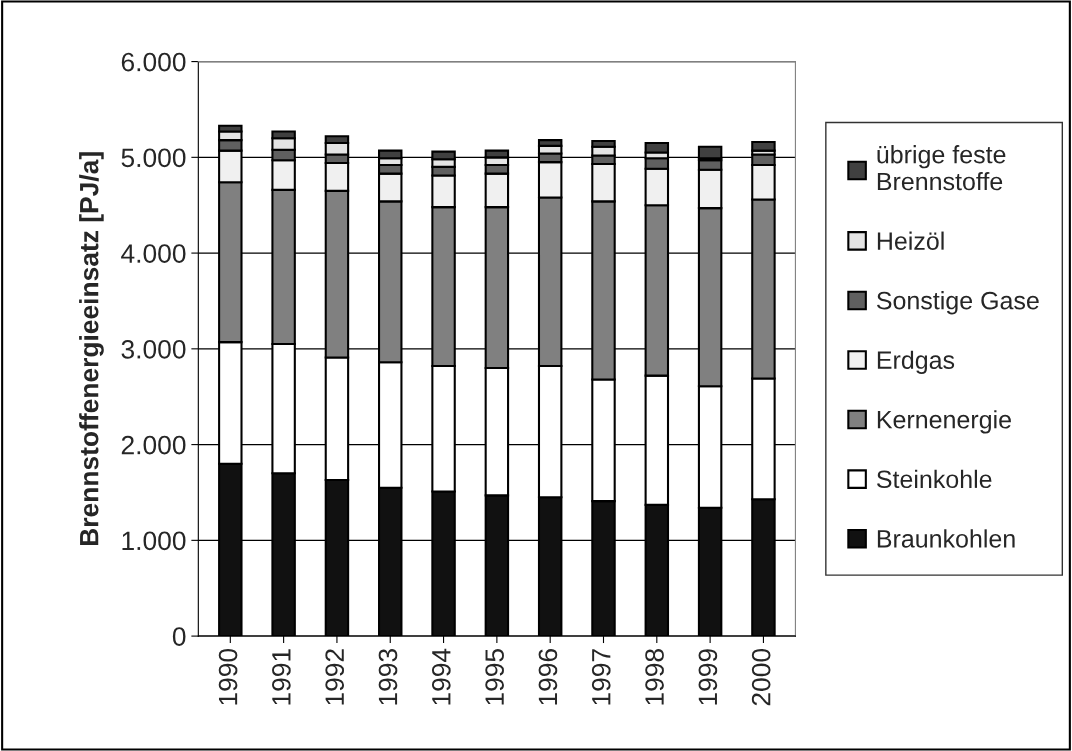 The height and width of the screenshot is (751, 1072). What do you see at coordinates (228, 676) in the screenshot?
I see `x-tick-label: 1990` at bounding box center [228, 676].